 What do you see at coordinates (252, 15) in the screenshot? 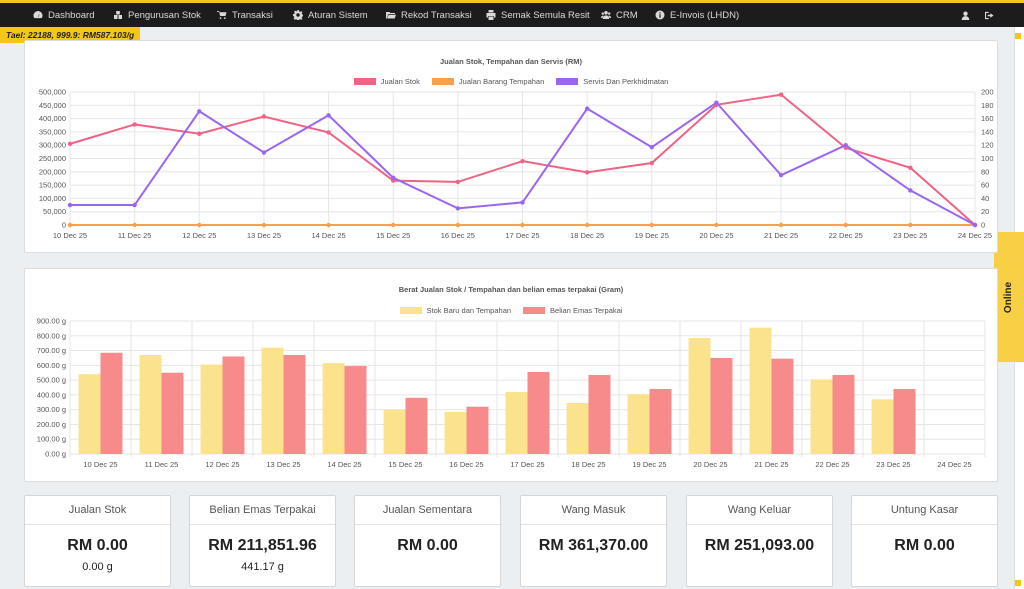
I see `nav-transaksi-label: Transaksi` at bounding box center [252, 15].